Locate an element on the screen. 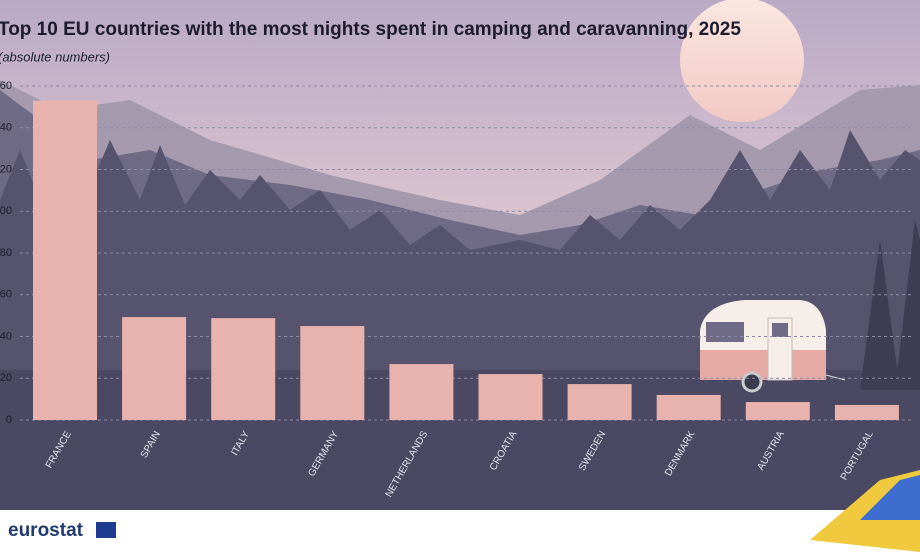  y-tick-label: 40 is located at coordinates (6, 336).